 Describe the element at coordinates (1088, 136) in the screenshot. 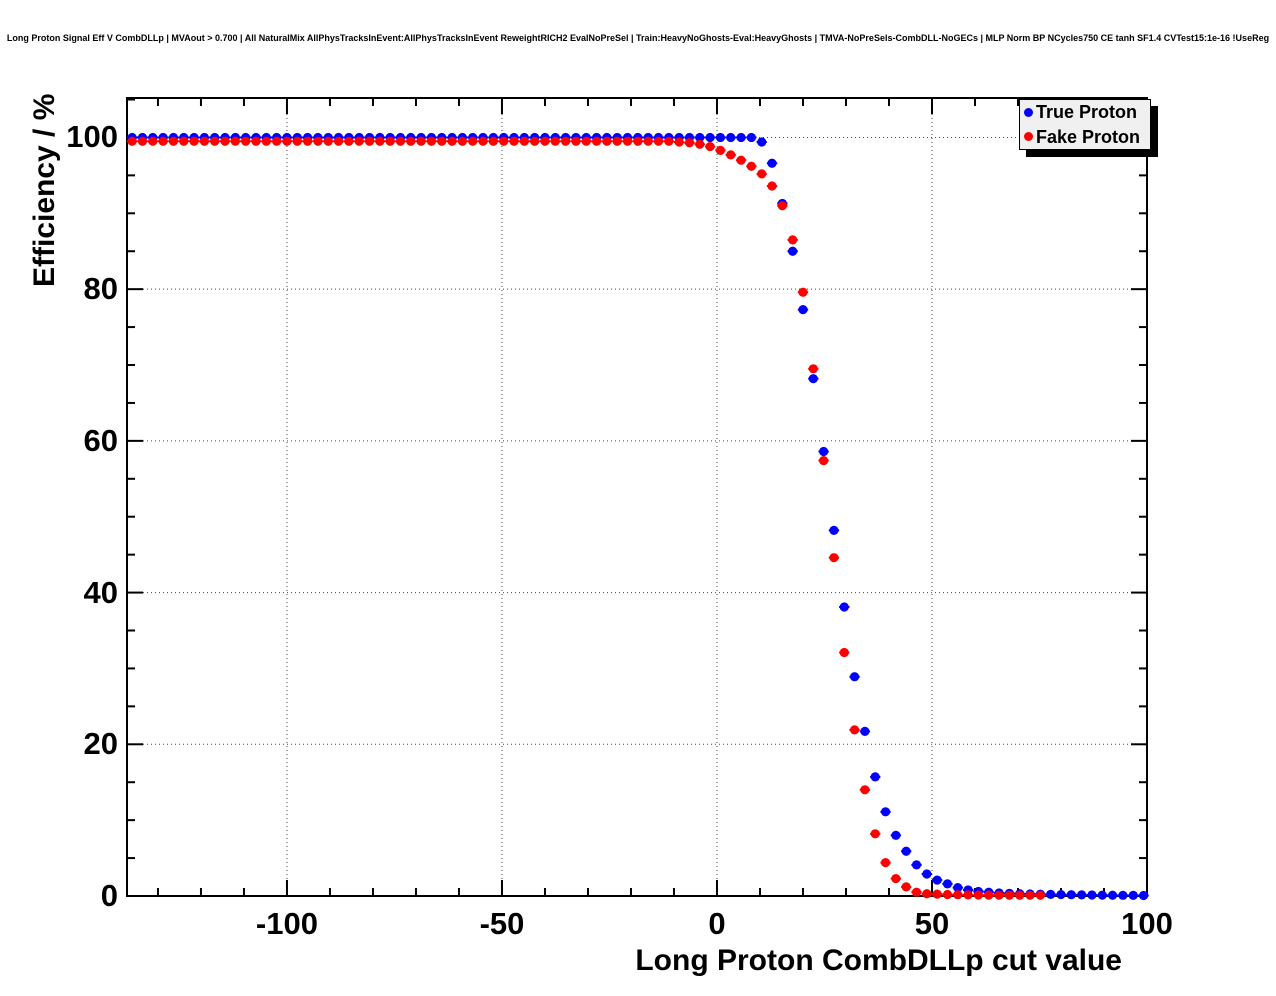

I see `legend-label: Fake Proton` at that location.